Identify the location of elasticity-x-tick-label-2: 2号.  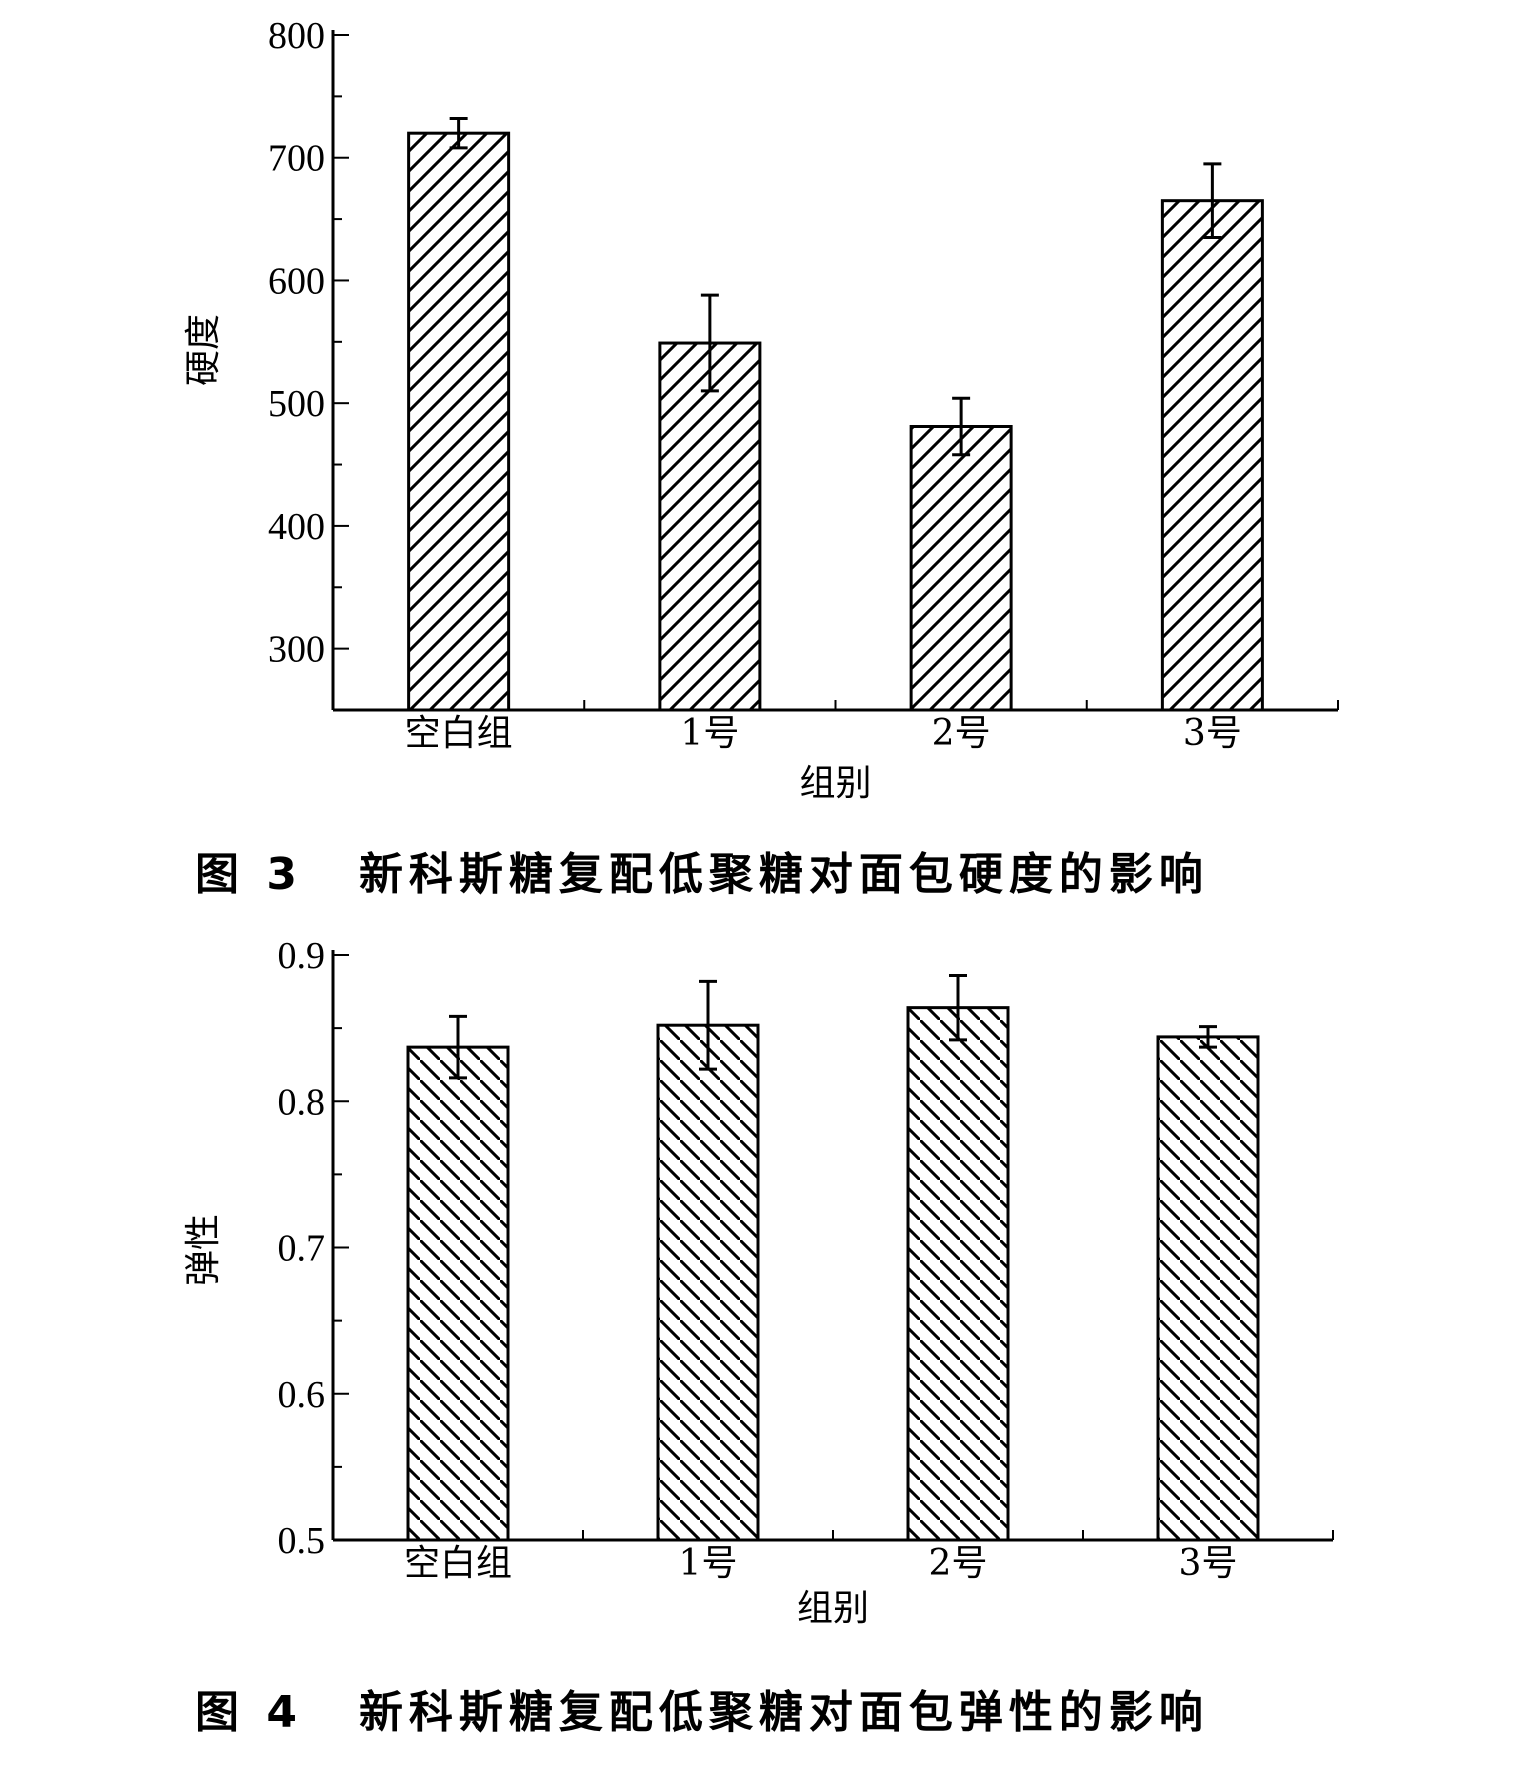
(958, 1563).